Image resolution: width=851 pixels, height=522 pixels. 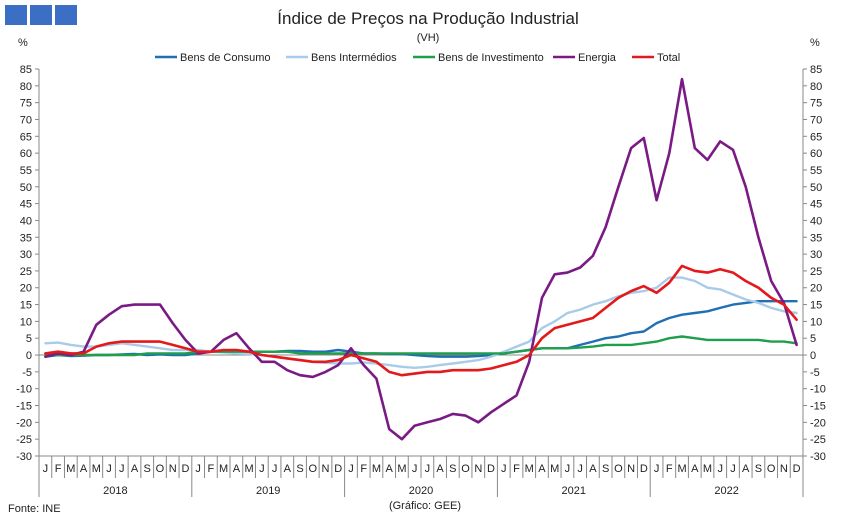 I want to click on y-tick-label-right: 10, so click(x=816, y=322).